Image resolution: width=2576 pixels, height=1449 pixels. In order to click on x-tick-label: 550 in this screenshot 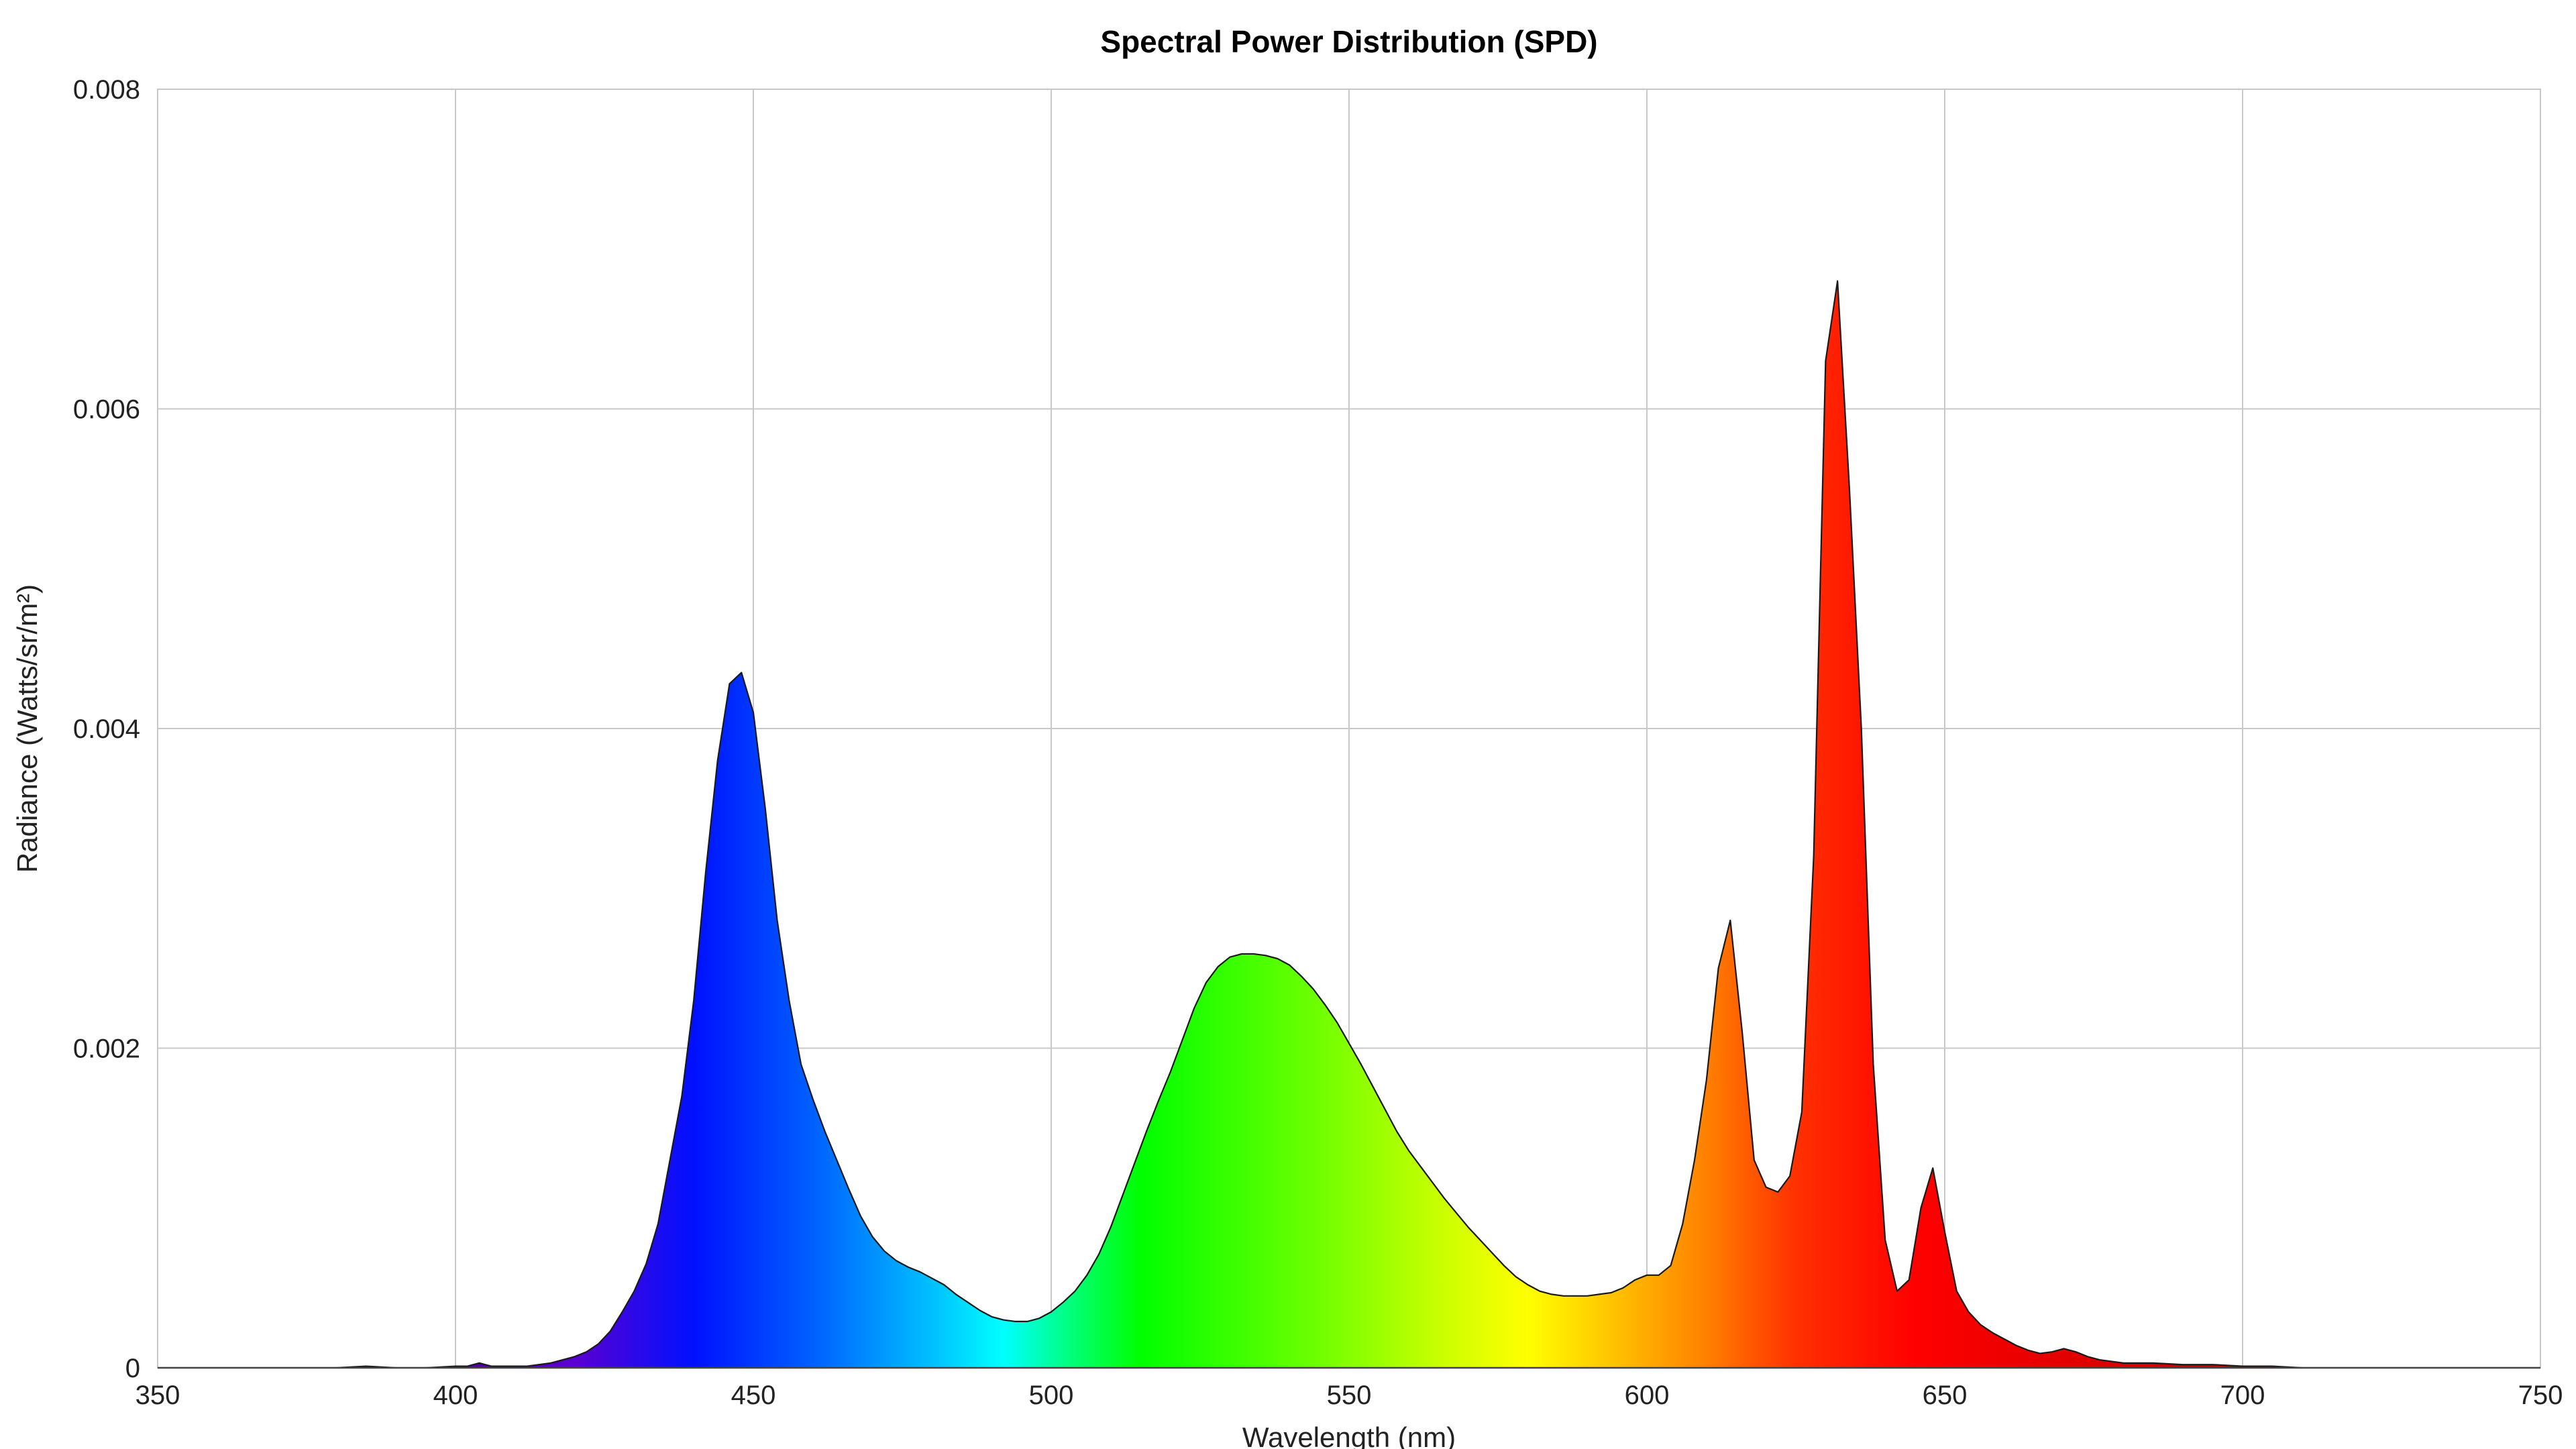, I will do `click(1349, 1395)`.